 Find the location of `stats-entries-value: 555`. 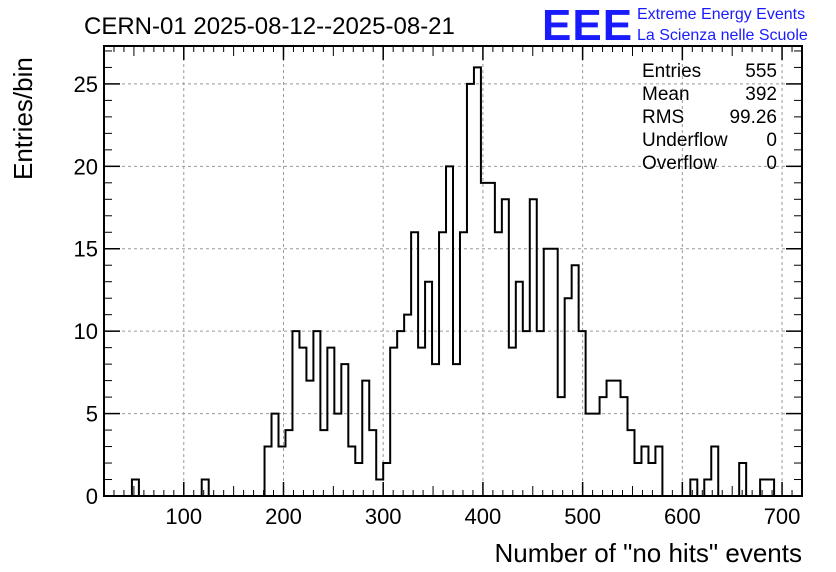

stats-entries-value: 555 is located at coordinates (761, 71).